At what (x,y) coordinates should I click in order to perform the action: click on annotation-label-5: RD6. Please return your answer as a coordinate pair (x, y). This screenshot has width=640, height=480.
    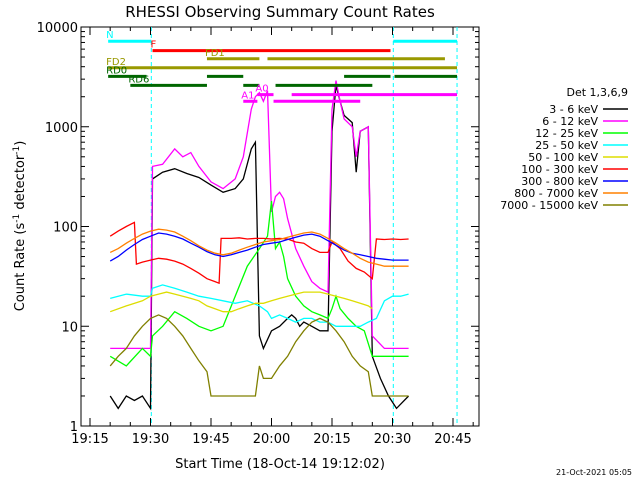
    Looking at the image, I should click on (138, 79).